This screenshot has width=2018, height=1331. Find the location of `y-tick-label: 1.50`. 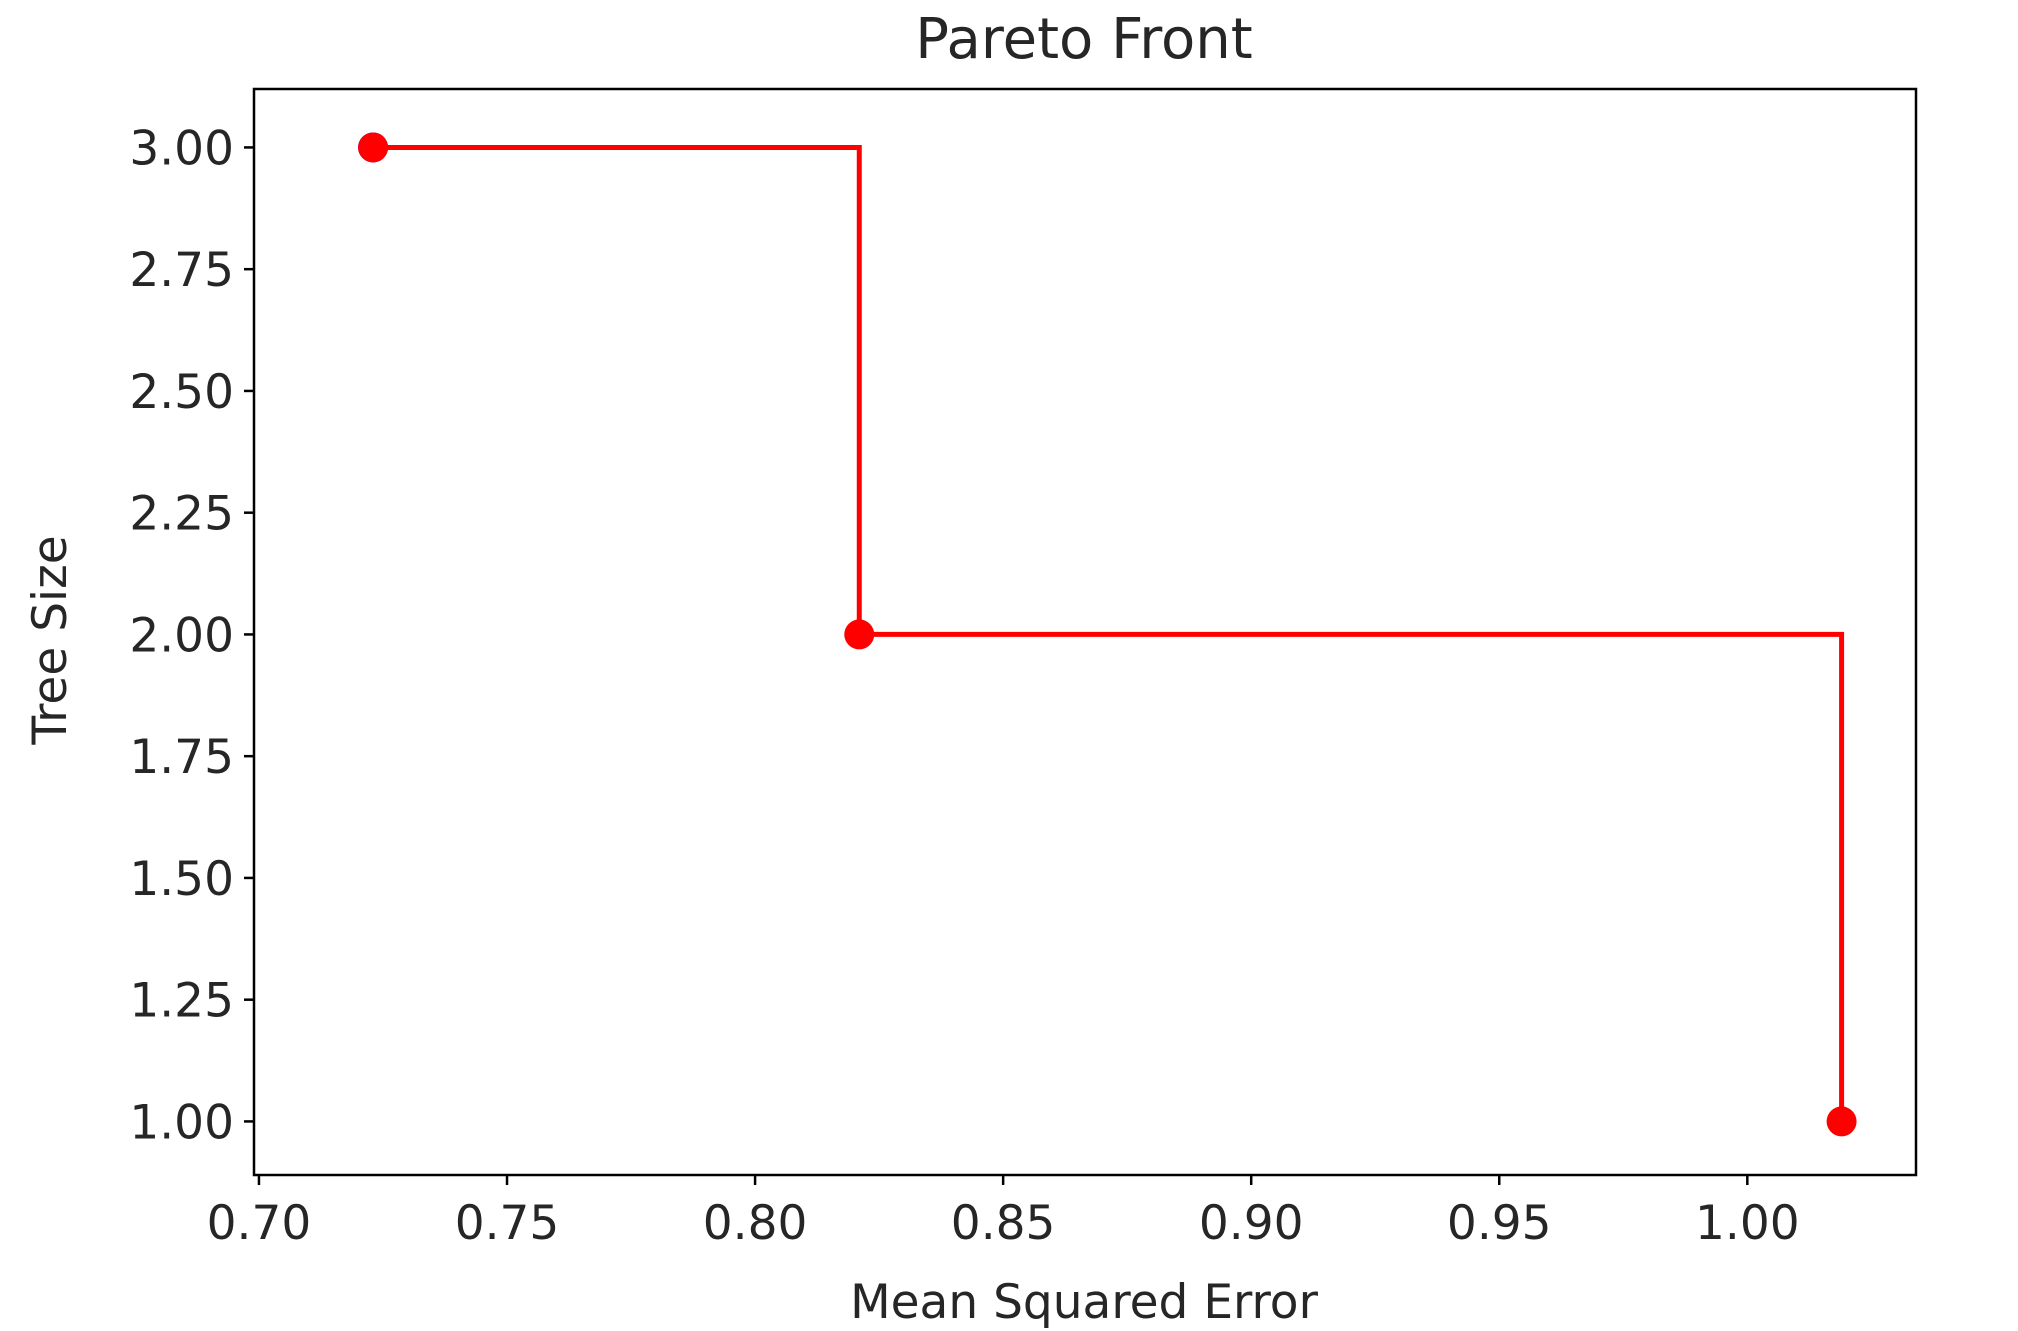

y-tick-label: 1.50 is located at coordinates (181, 879).